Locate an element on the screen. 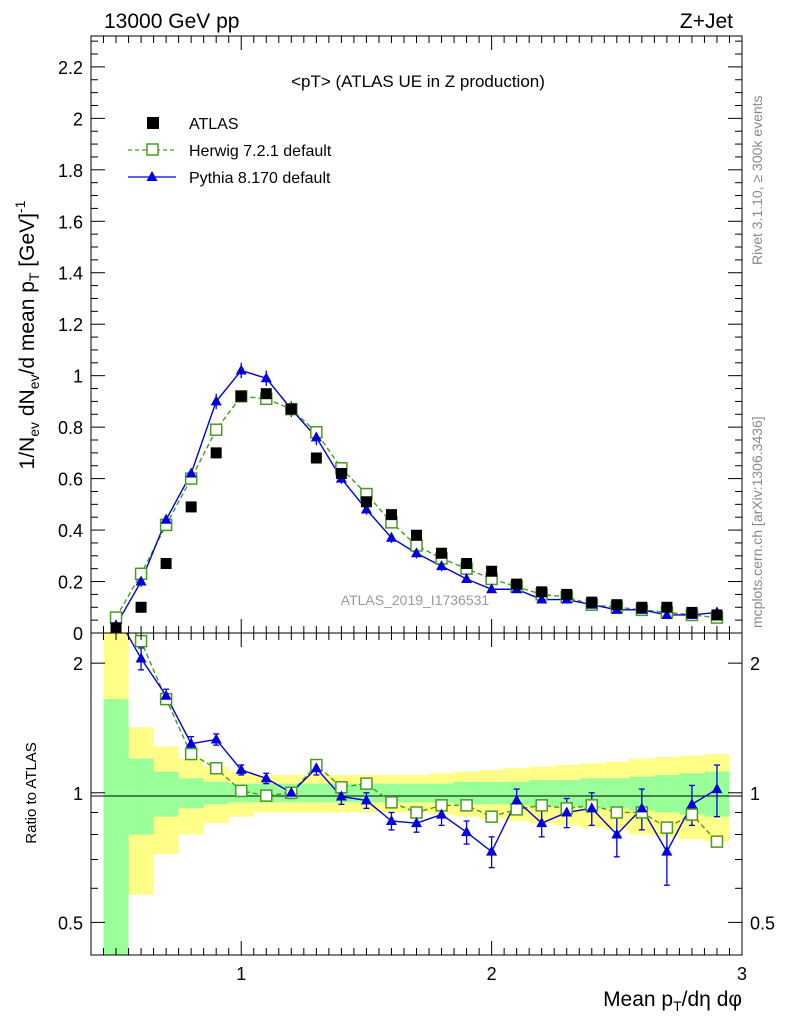  main-ytick-label: 1.8 is located at coordinates (70, 171).